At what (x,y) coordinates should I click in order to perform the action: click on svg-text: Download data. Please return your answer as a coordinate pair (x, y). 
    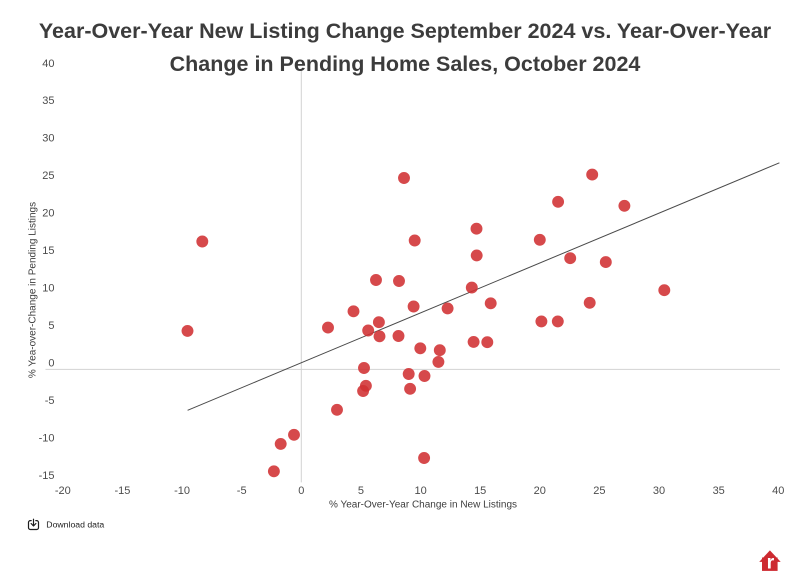
    Looking at the image, I should click on (75, 525).